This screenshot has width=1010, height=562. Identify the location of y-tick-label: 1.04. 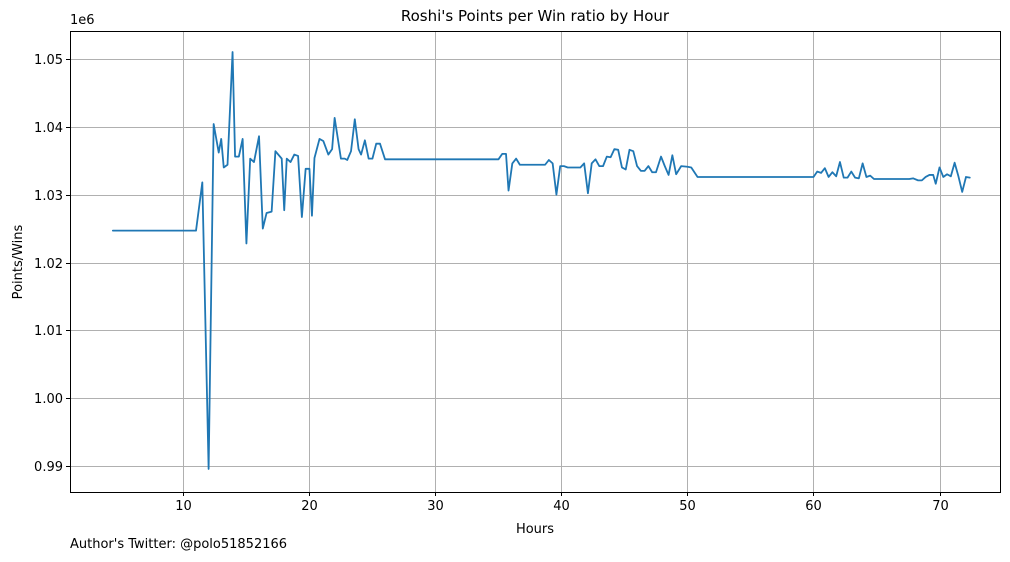
(48, 128).